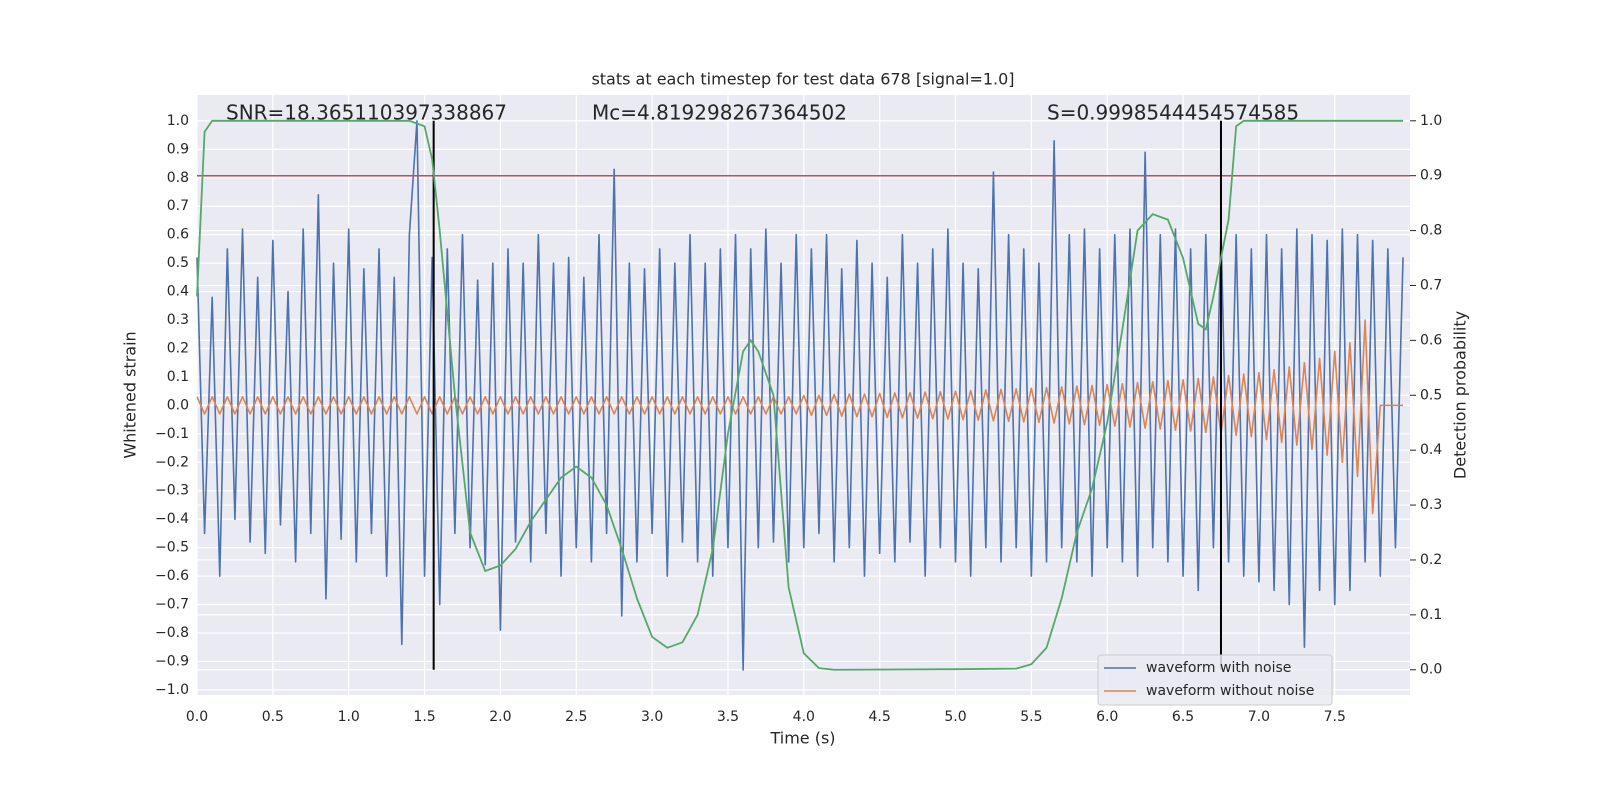 The image size is (1600, 804). What do you see at coordinates (424, 717) in the screenshot?
I see `x-tick-label: 1.5` at bounding box center [424, 717].